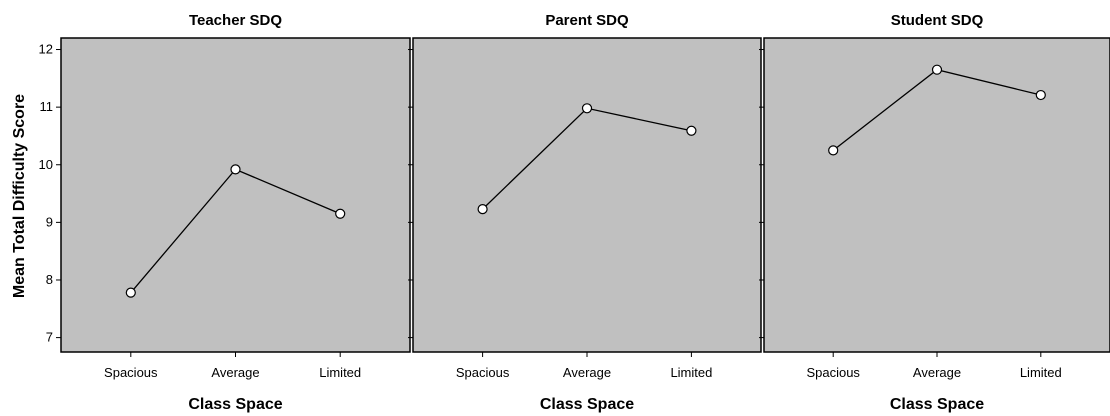 The image size is (1110, 416). Describe the element at coordinates (1041, 372) in the screenshot. I see `x-tick-label-3-3: Limited` at that location.